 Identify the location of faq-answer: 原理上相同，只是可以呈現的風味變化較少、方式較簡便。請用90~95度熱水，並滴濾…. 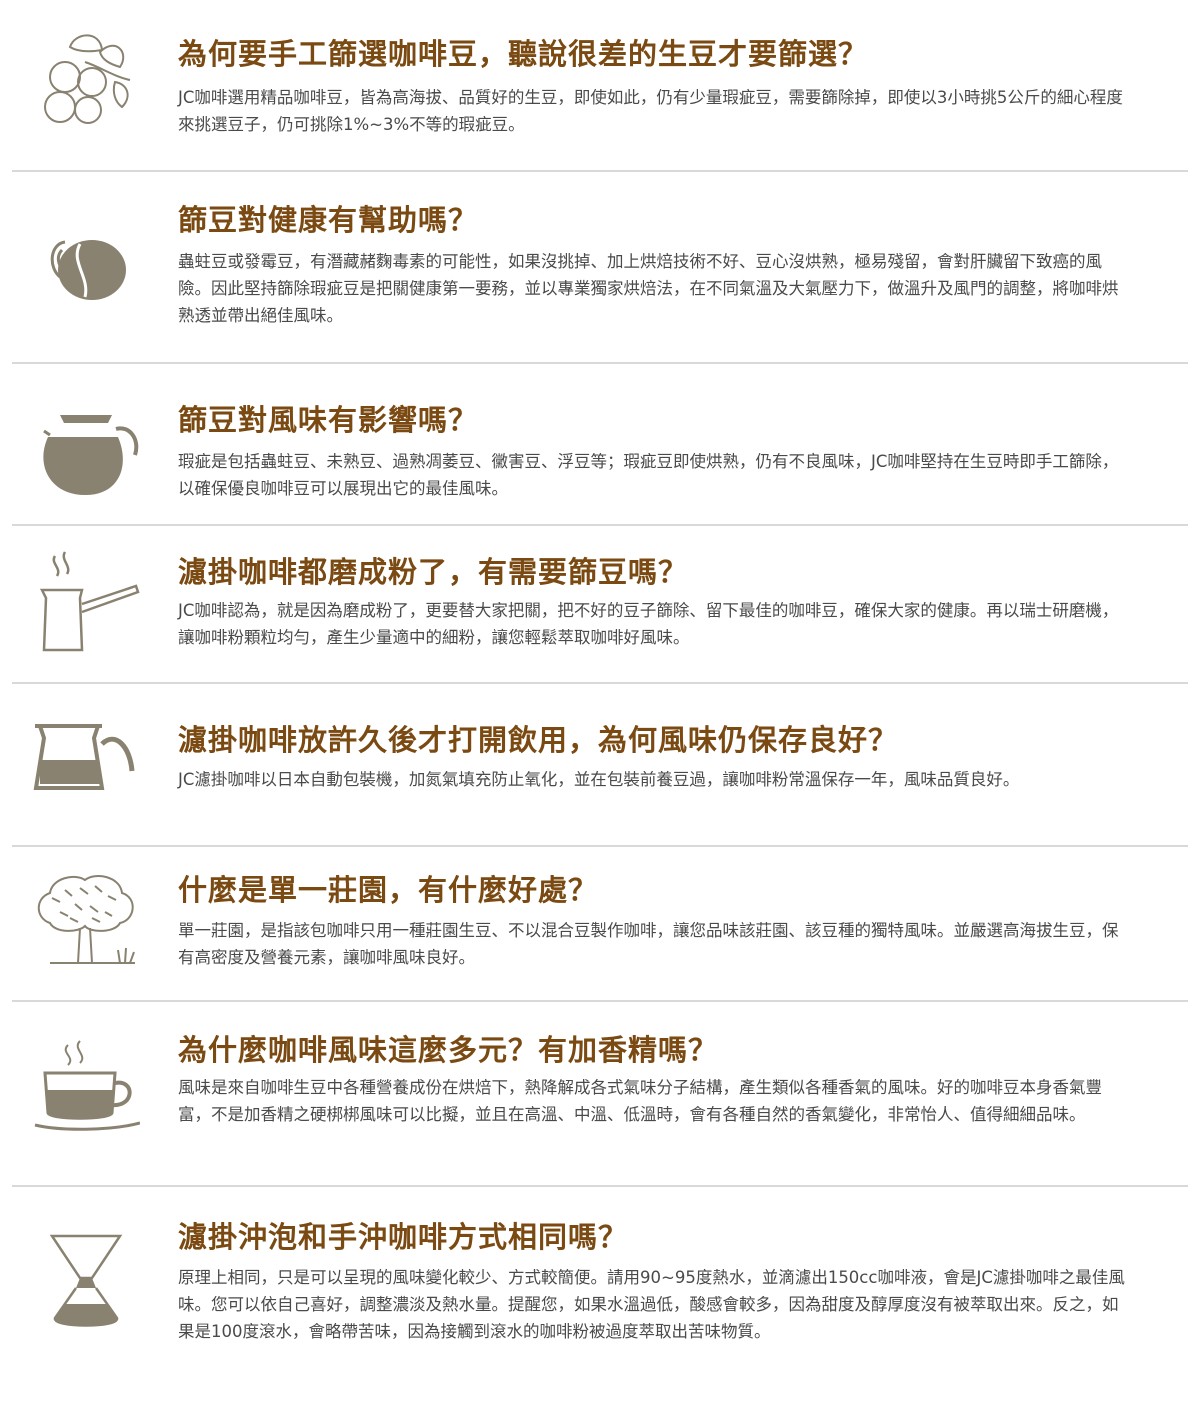
(651, 1304).